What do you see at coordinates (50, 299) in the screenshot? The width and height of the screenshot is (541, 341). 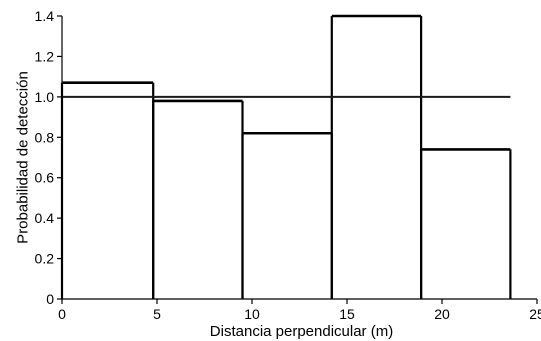 I see `y-tick-label: 0` at bounding box center [50, 299].